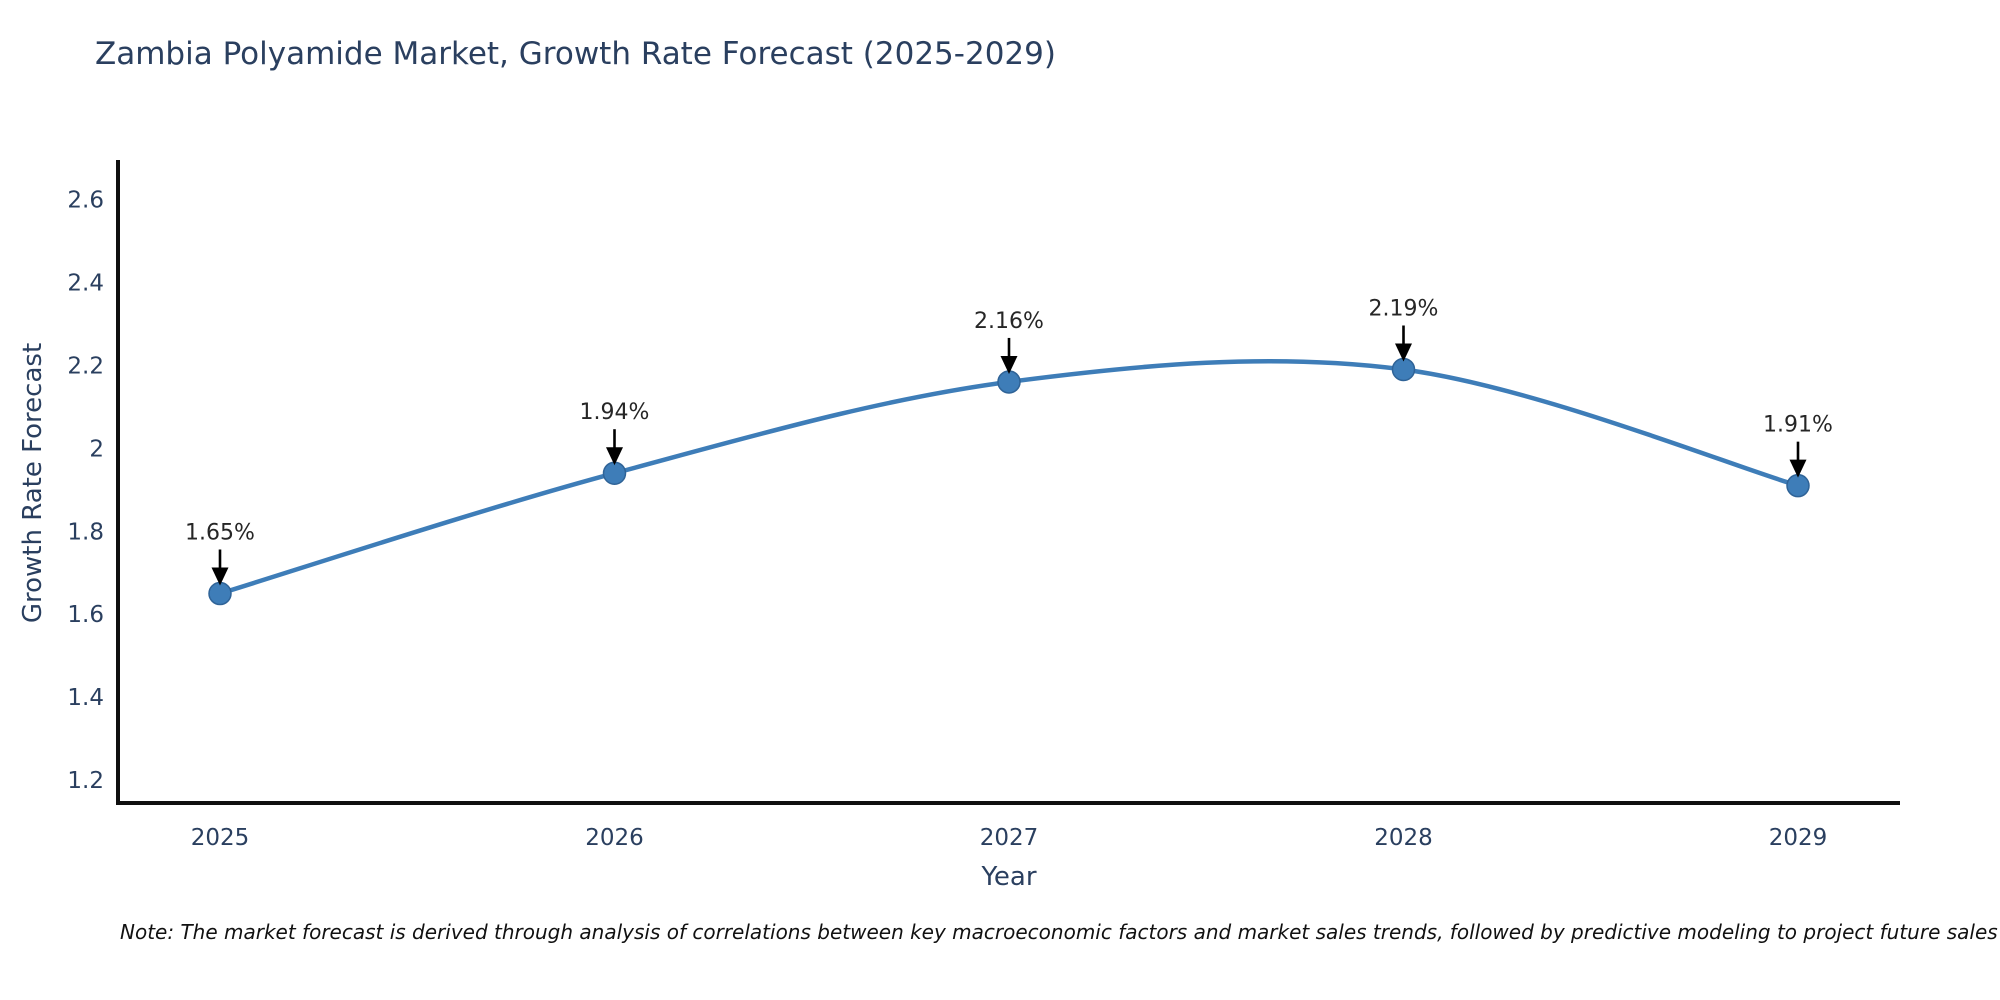 The width and height of the screenshot is (2000, 1000). What do you see at coordinates (85, 200) in the screenshot?
I see `y-tick-2.6: 2.6` at bounding box center [85, 200].